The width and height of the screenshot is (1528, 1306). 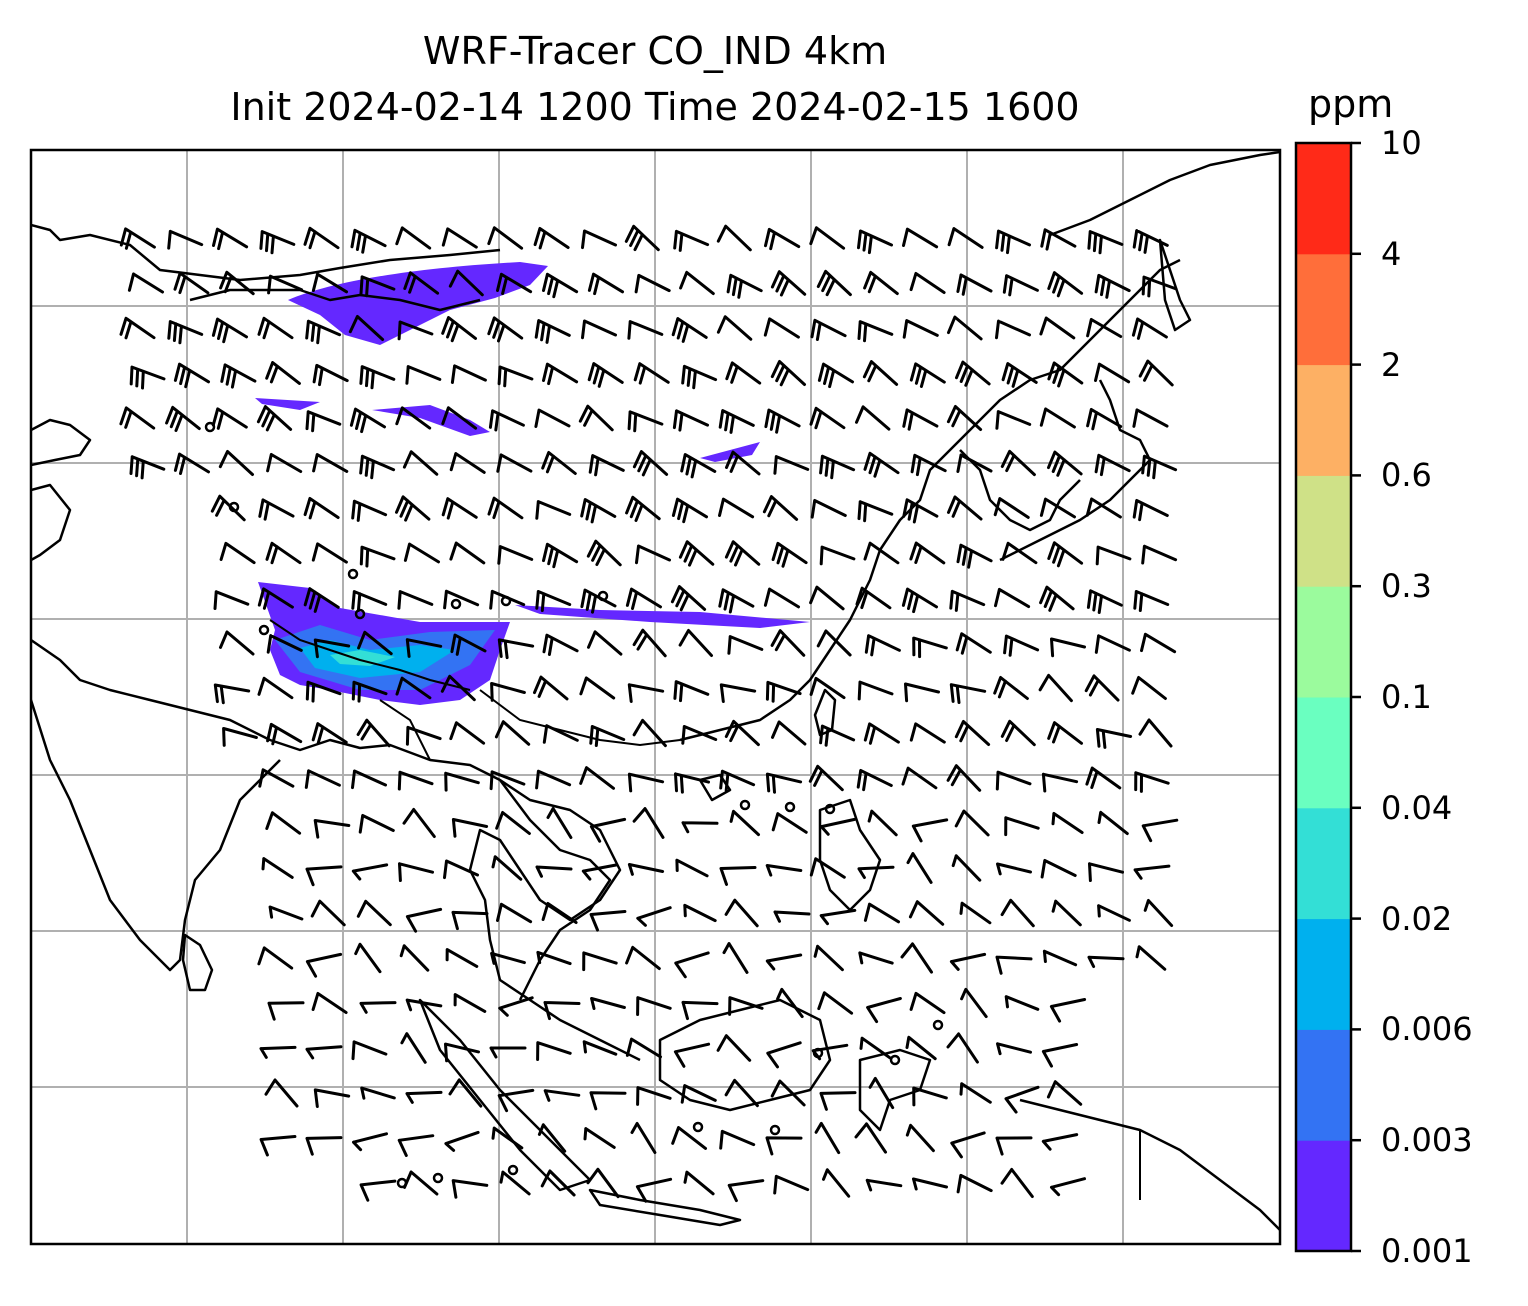 I want to click on colorbar-tick-label: 0.1, so click(x=1406, y=697).